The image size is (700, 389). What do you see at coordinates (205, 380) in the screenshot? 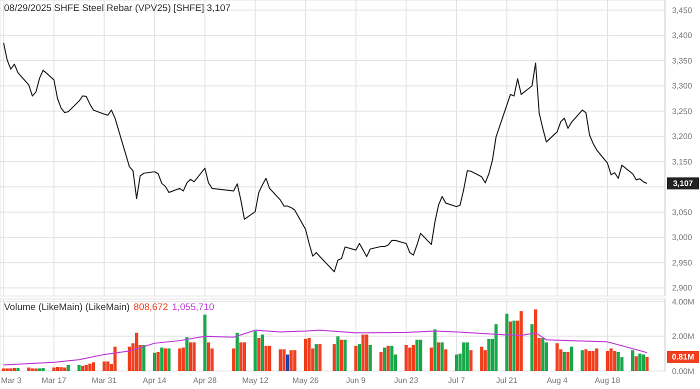
I see `x-tick-label: Apr 28` at bounding box center [205, 380].